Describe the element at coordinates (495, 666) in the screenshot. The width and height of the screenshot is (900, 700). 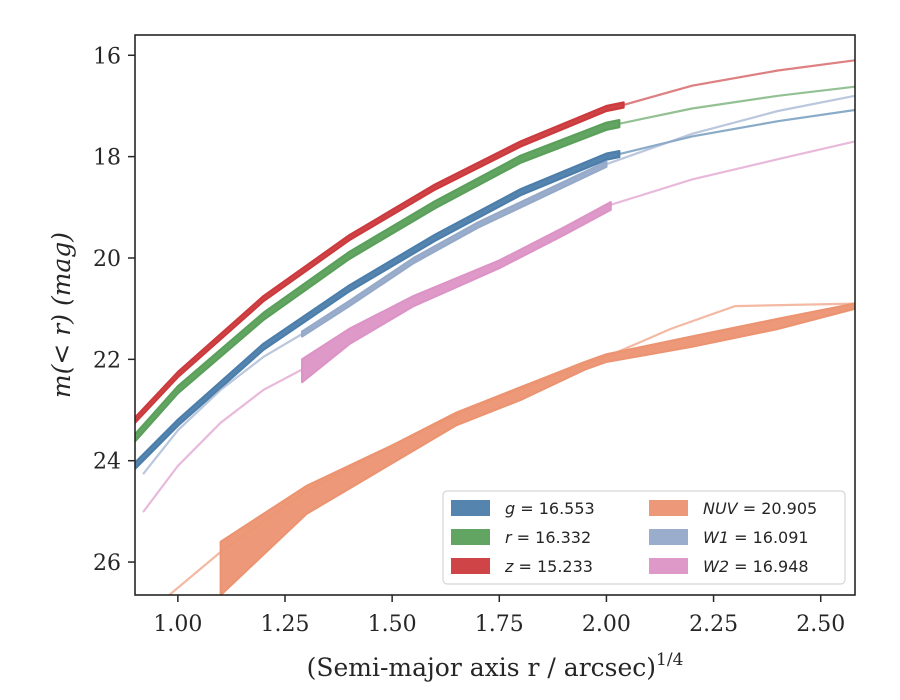
I see `x-axis-title: (Semi-major axis r / arcsec)1/4` at that location.